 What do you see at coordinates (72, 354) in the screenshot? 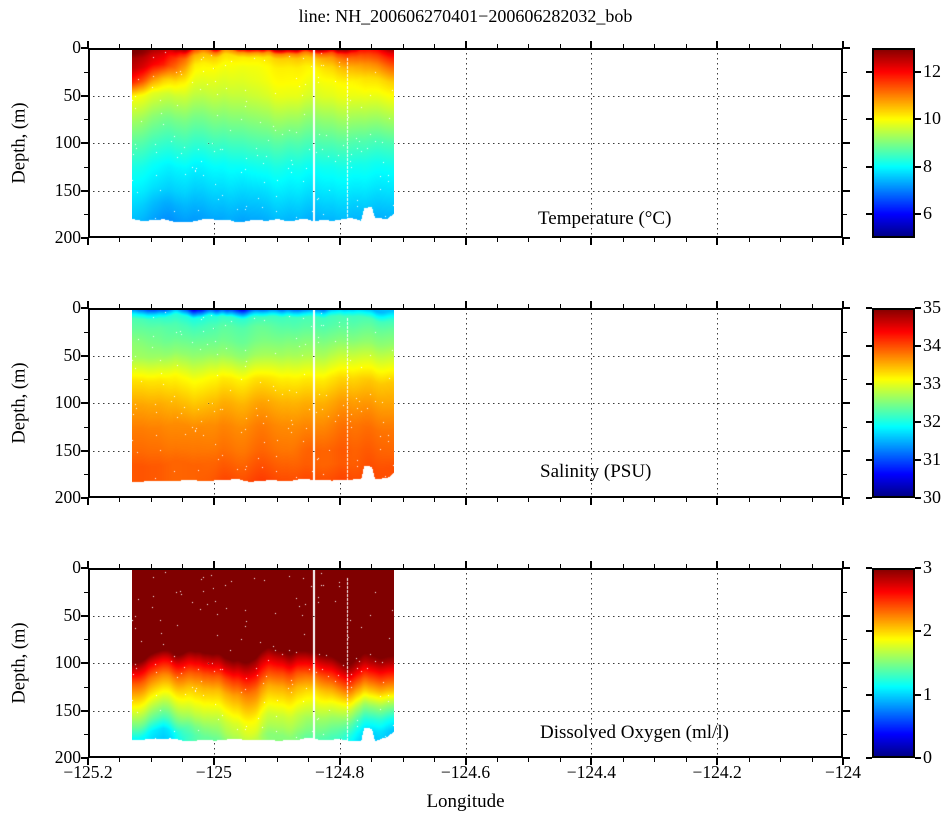
I see `y-tick-label: 50` at bounding box center [72, 354].